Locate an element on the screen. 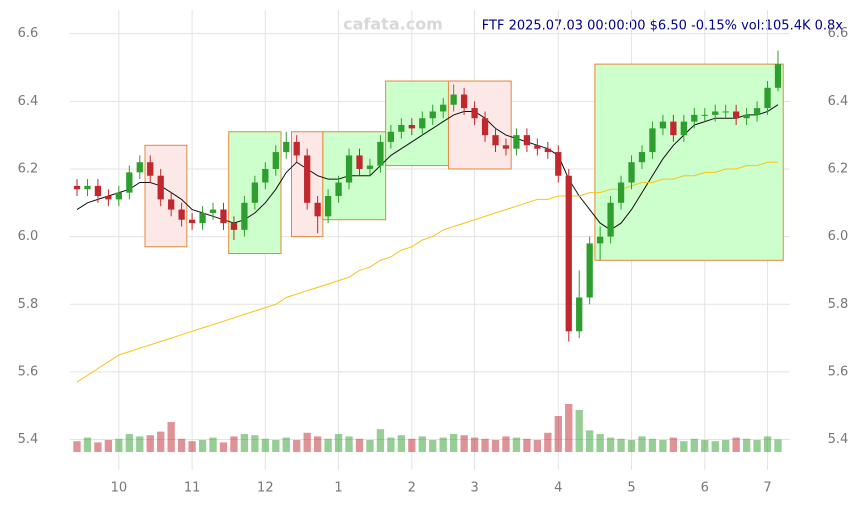  x-tick-label: 7 is located at coordinates (767, 488).